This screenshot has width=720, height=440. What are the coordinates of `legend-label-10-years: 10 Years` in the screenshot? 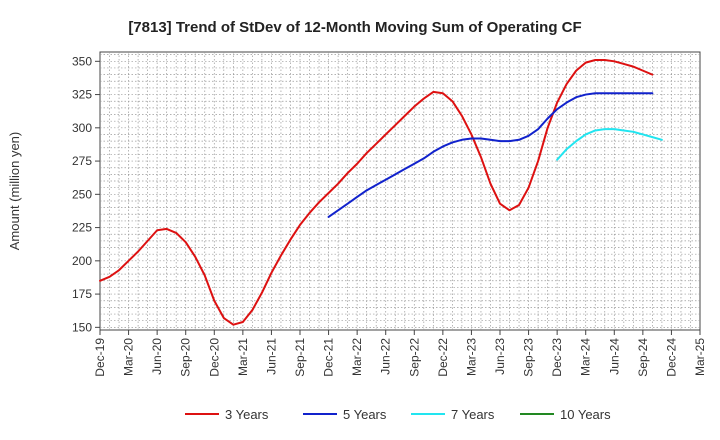 It's located at (585, 414).